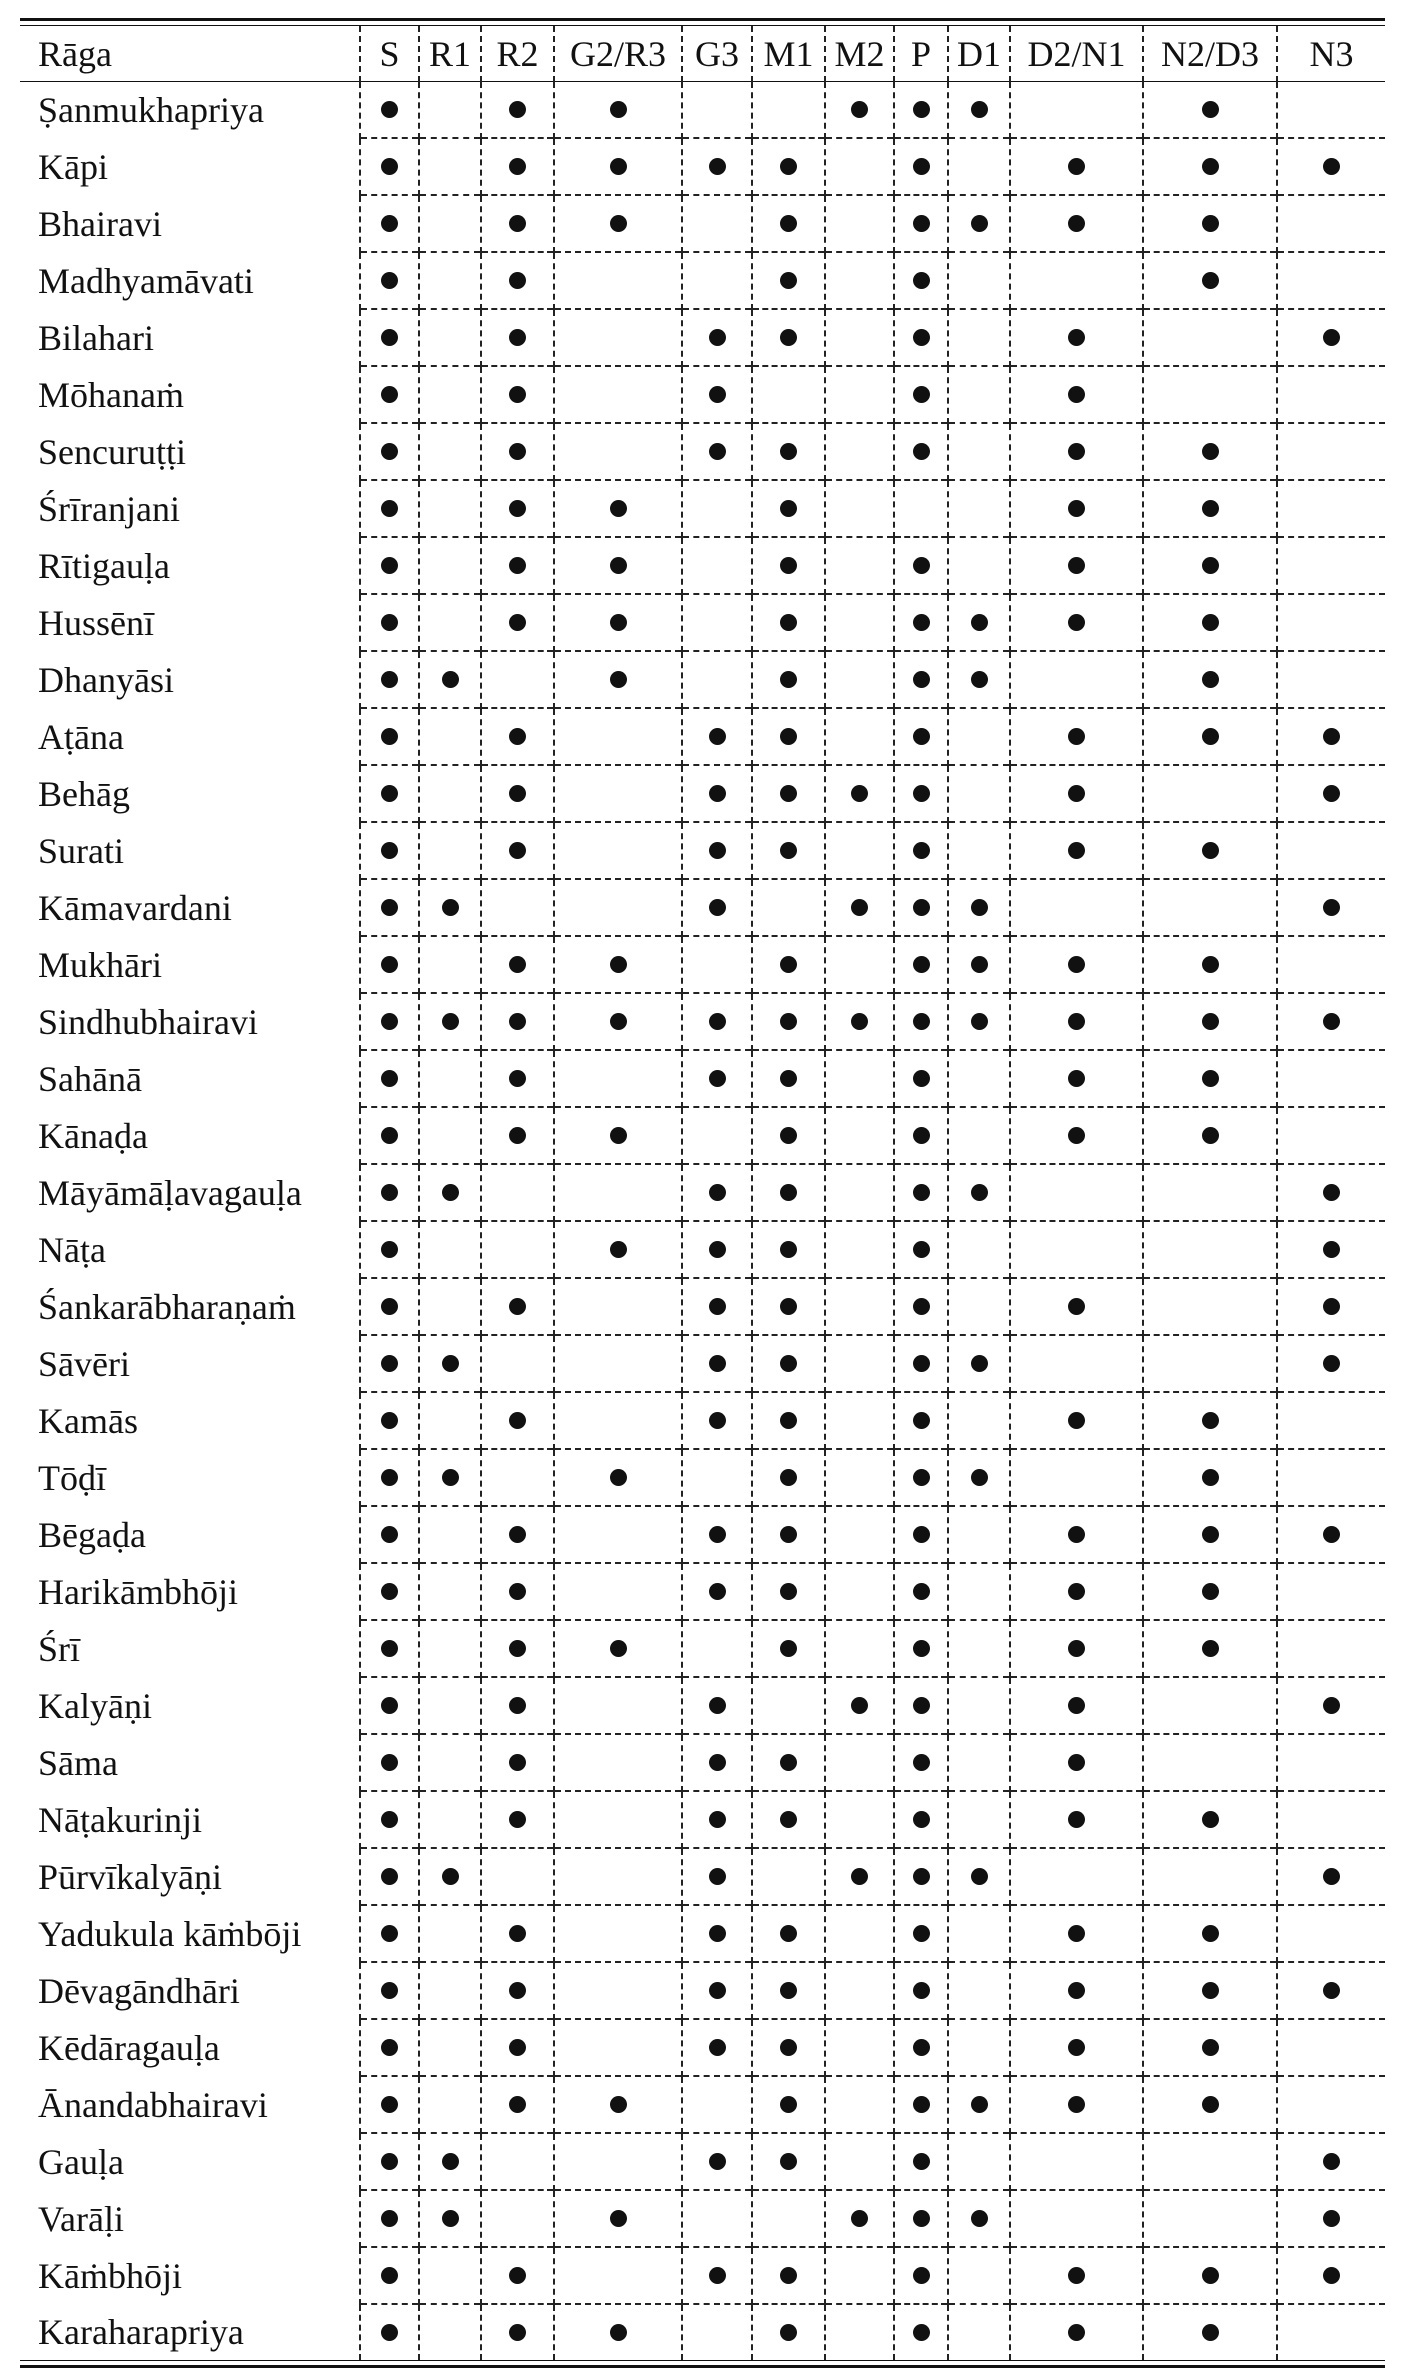 Image resolution: width=1405 pixels, height=2368 pixels. I want to click on column-header-note: N3, so click(1330, 54).